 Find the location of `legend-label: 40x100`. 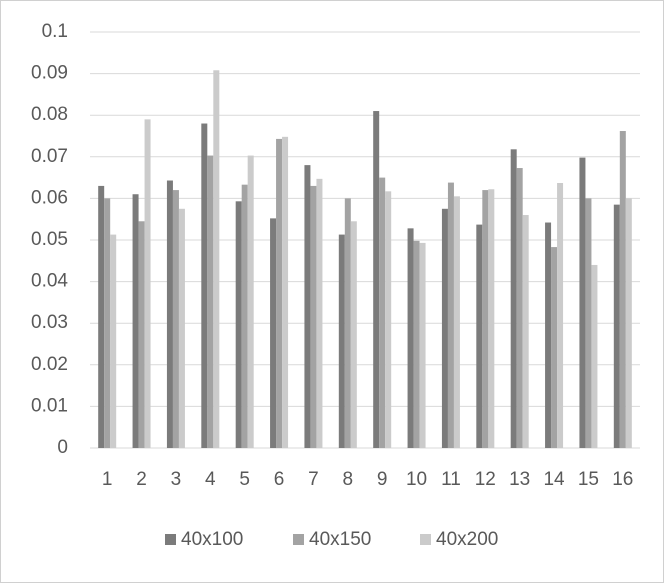

legend-label: 40x100 is located at coordinates (212, 539).